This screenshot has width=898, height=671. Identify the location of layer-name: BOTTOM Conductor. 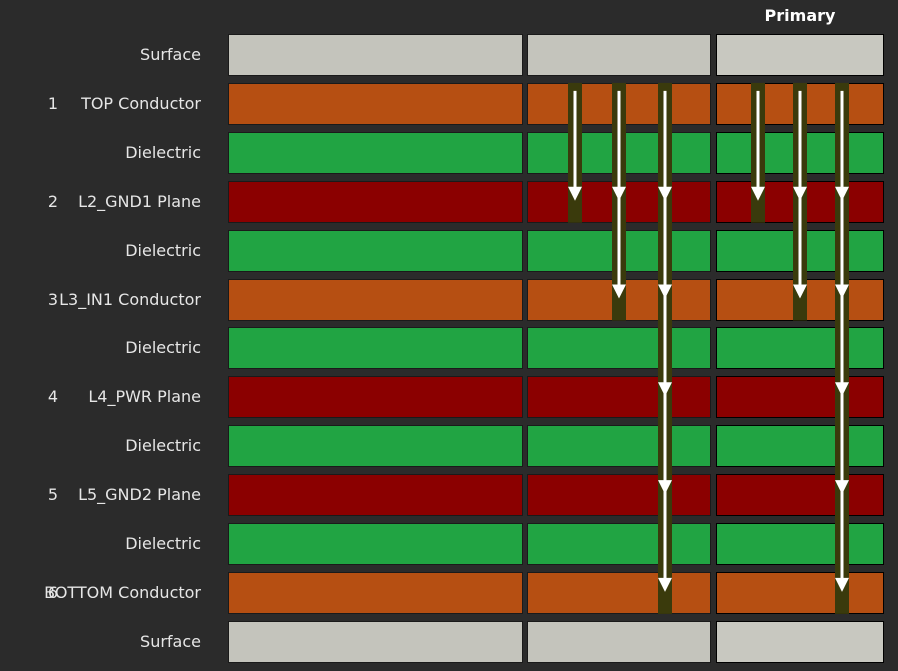
(122, 592).